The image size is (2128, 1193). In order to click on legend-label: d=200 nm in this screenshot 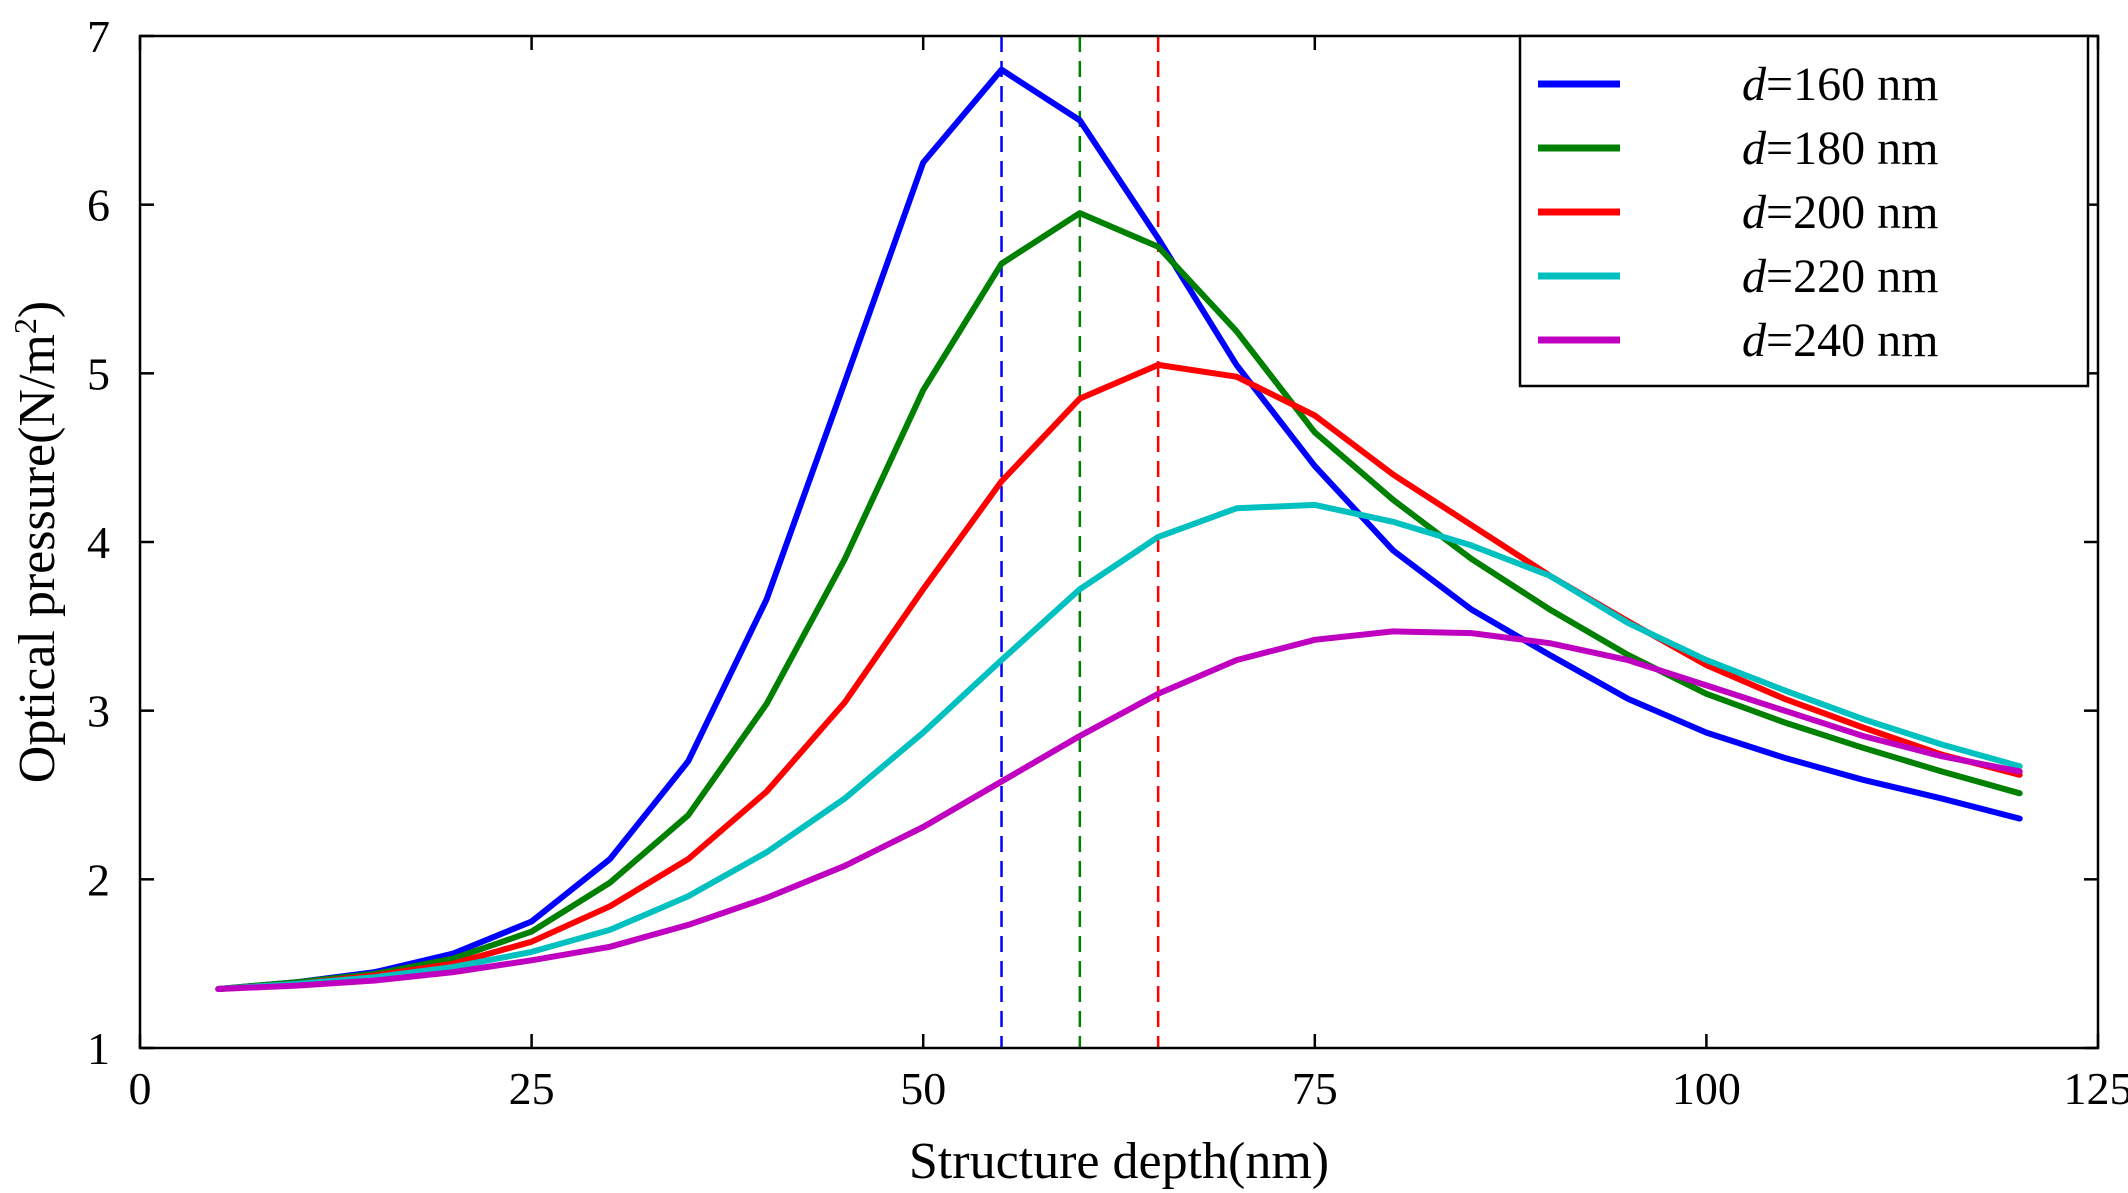, I will do `click(1840, 212)`.